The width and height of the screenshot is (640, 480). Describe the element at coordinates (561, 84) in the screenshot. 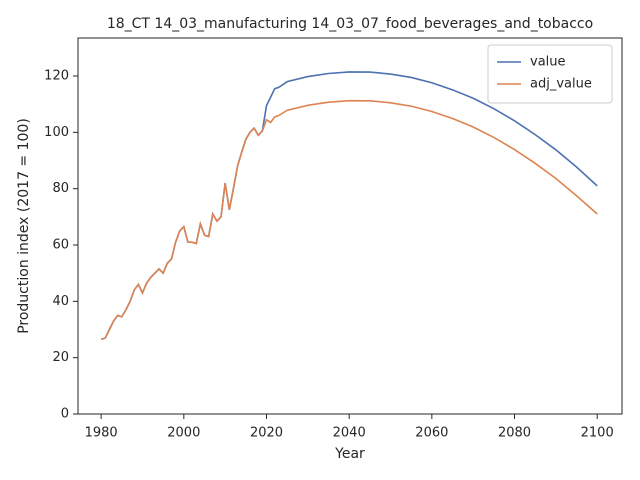

I see `legend-label: adj_value` at that location.